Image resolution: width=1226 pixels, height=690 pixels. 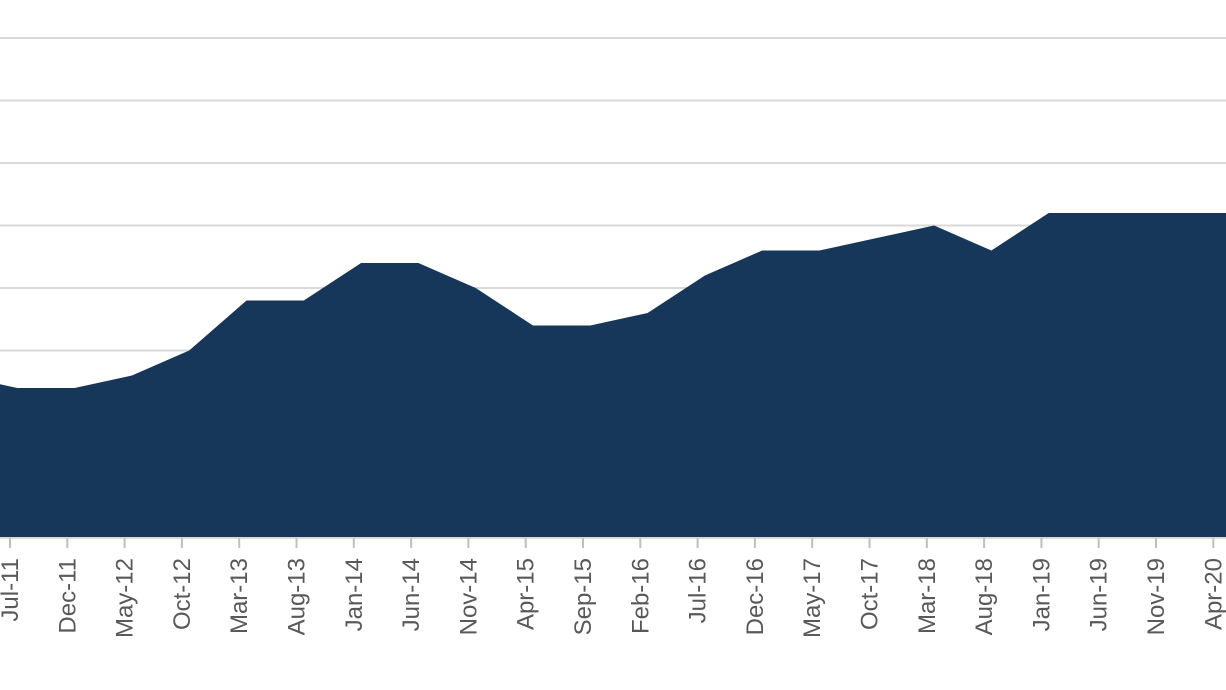 I want to click on x-tick-label-Dec-11: Dec-11, so click(x=67, y=596).